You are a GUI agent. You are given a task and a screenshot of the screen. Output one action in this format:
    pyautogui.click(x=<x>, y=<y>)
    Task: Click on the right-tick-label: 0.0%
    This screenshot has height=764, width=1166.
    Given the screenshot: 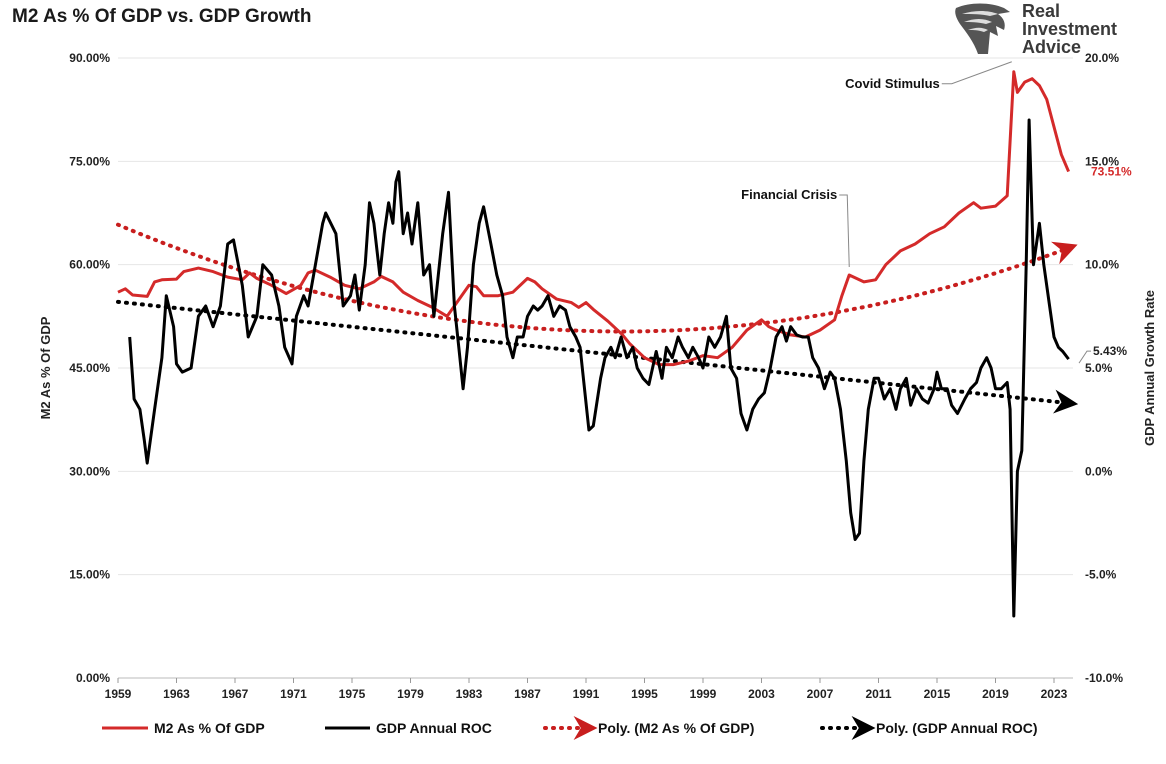 What is the action you would take?
    pyautogui.click(x=1099, y=471)
    